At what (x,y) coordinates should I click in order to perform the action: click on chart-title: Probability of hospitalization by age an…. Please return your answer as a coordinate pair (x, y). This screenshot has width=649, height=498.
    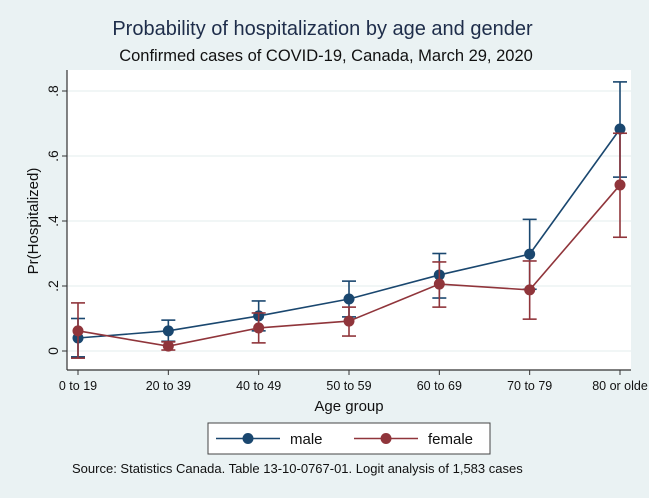
    Looking at the image, I should click on (322, 29).